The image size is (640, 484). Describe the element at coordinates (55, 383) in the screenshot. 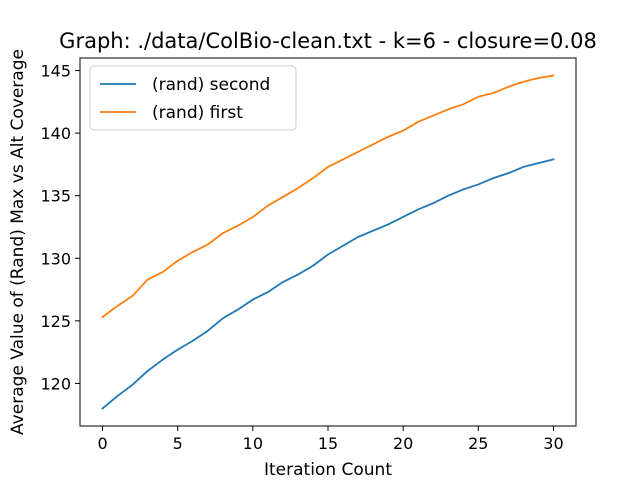

I see `y-tick-label: 120` at that location.